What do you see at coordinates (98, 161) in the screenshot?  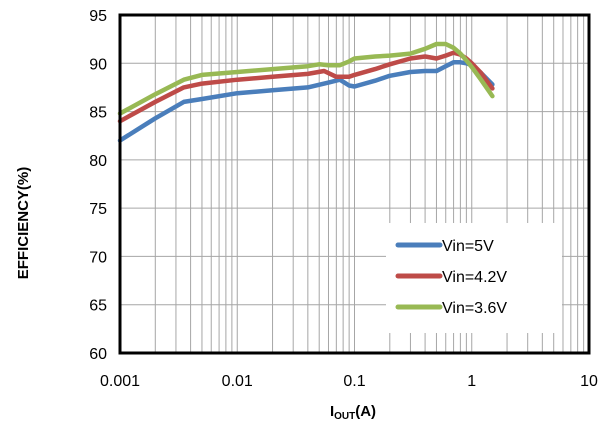 I see `y-tick-label: 80` at bounding box center [98, 161].